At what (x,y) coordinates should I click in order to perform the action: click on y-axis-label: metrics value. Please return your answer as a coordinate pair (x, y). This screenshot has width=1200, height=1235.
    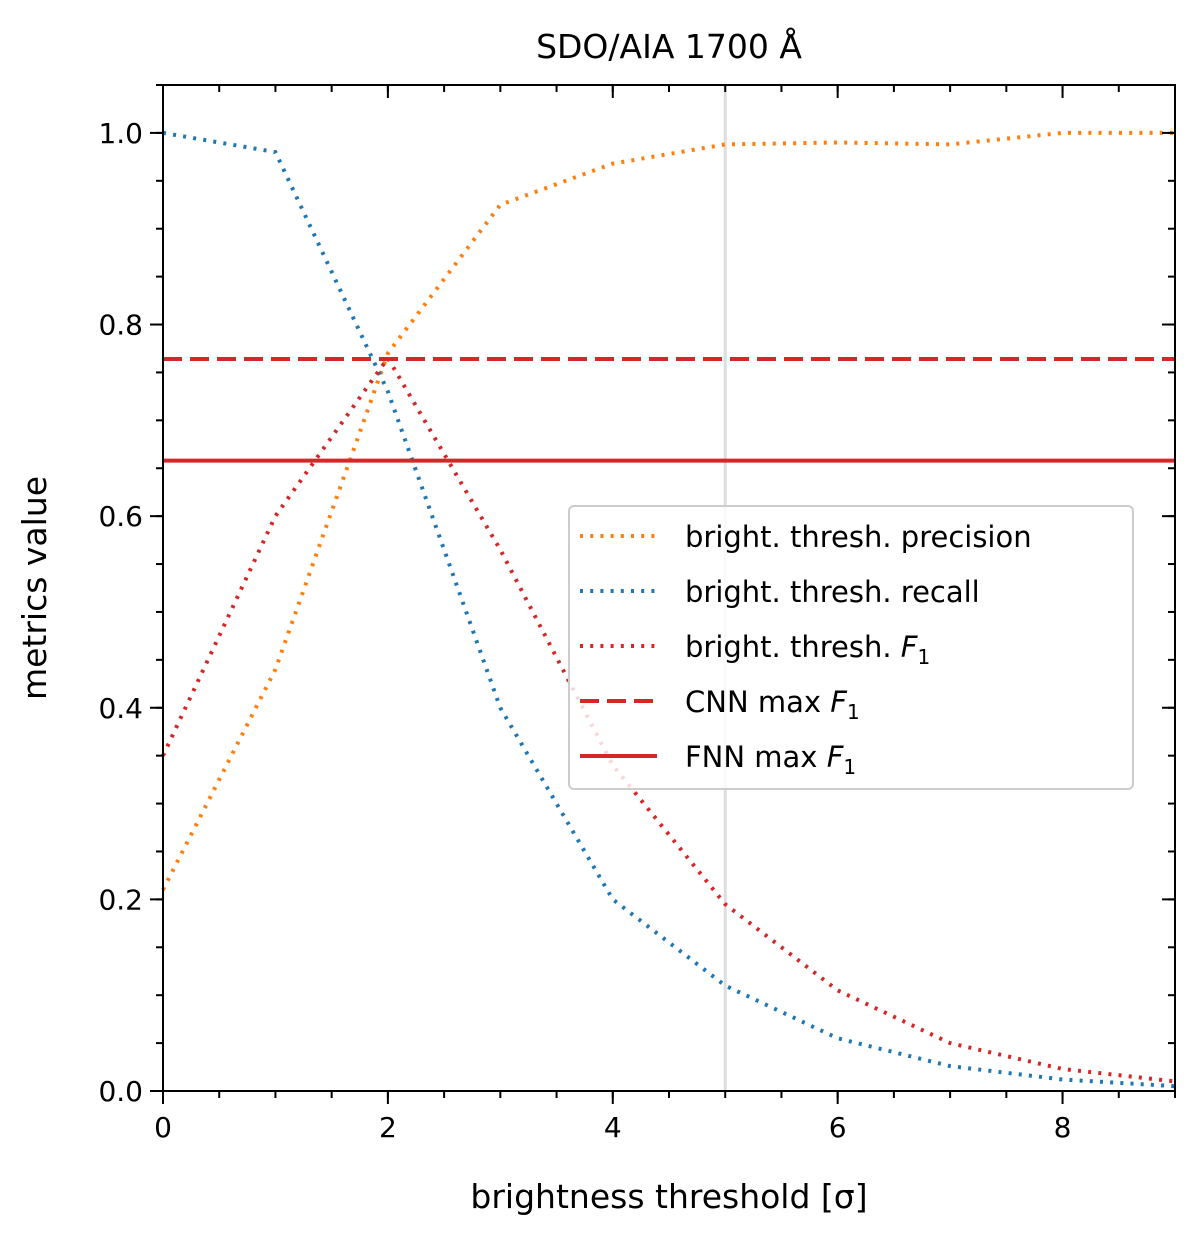
    Looking at the image, I should click on (34, 588).